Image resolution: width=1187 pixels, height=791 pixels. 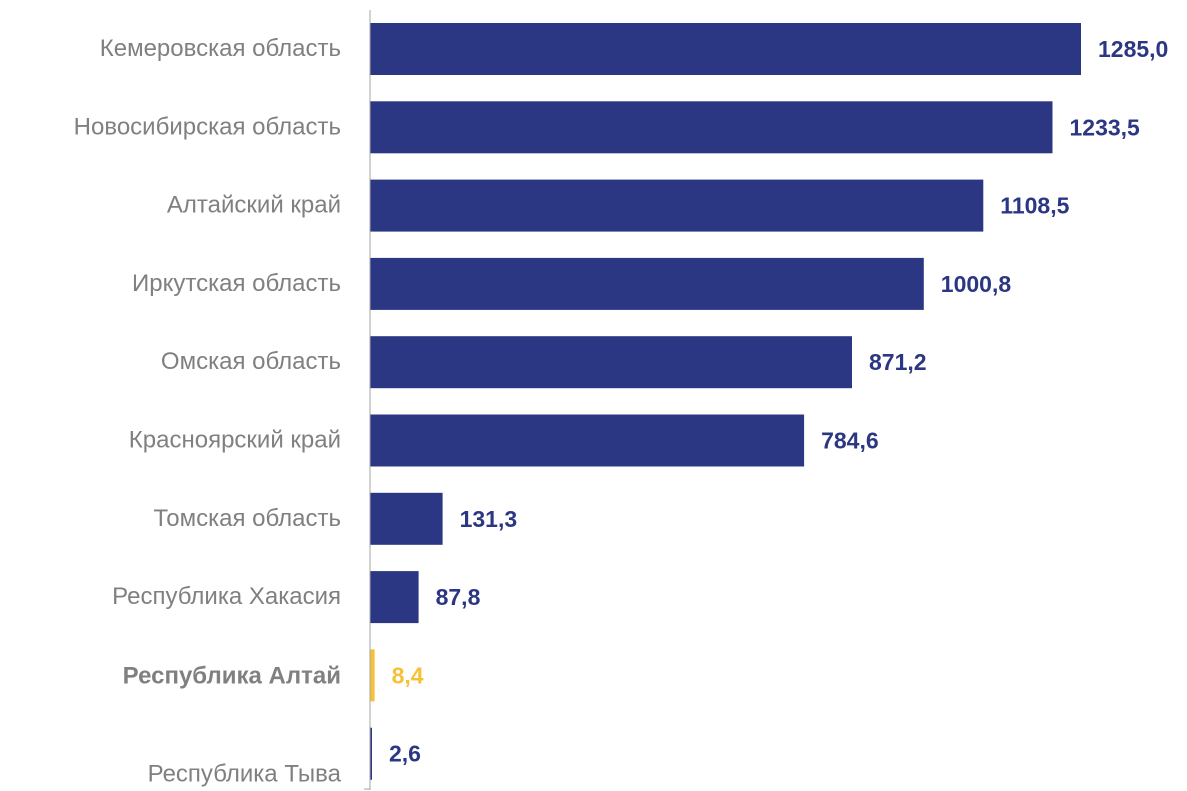 I want to click on category-label-7: Томская область, so click(x=247, y=518).